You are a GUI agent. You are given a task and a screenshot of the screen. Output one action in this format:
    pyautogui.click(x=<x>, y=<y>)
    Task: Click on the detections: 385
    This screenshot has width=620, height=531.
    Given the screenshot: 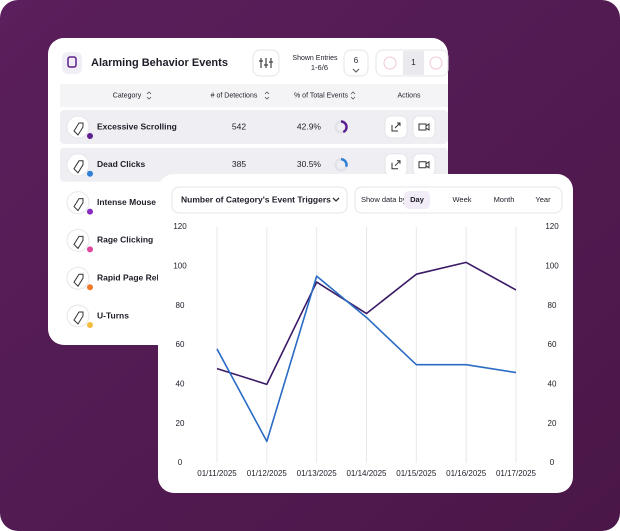 What is the action you would take?
    pyautogui.click(x=239, y=164)
    